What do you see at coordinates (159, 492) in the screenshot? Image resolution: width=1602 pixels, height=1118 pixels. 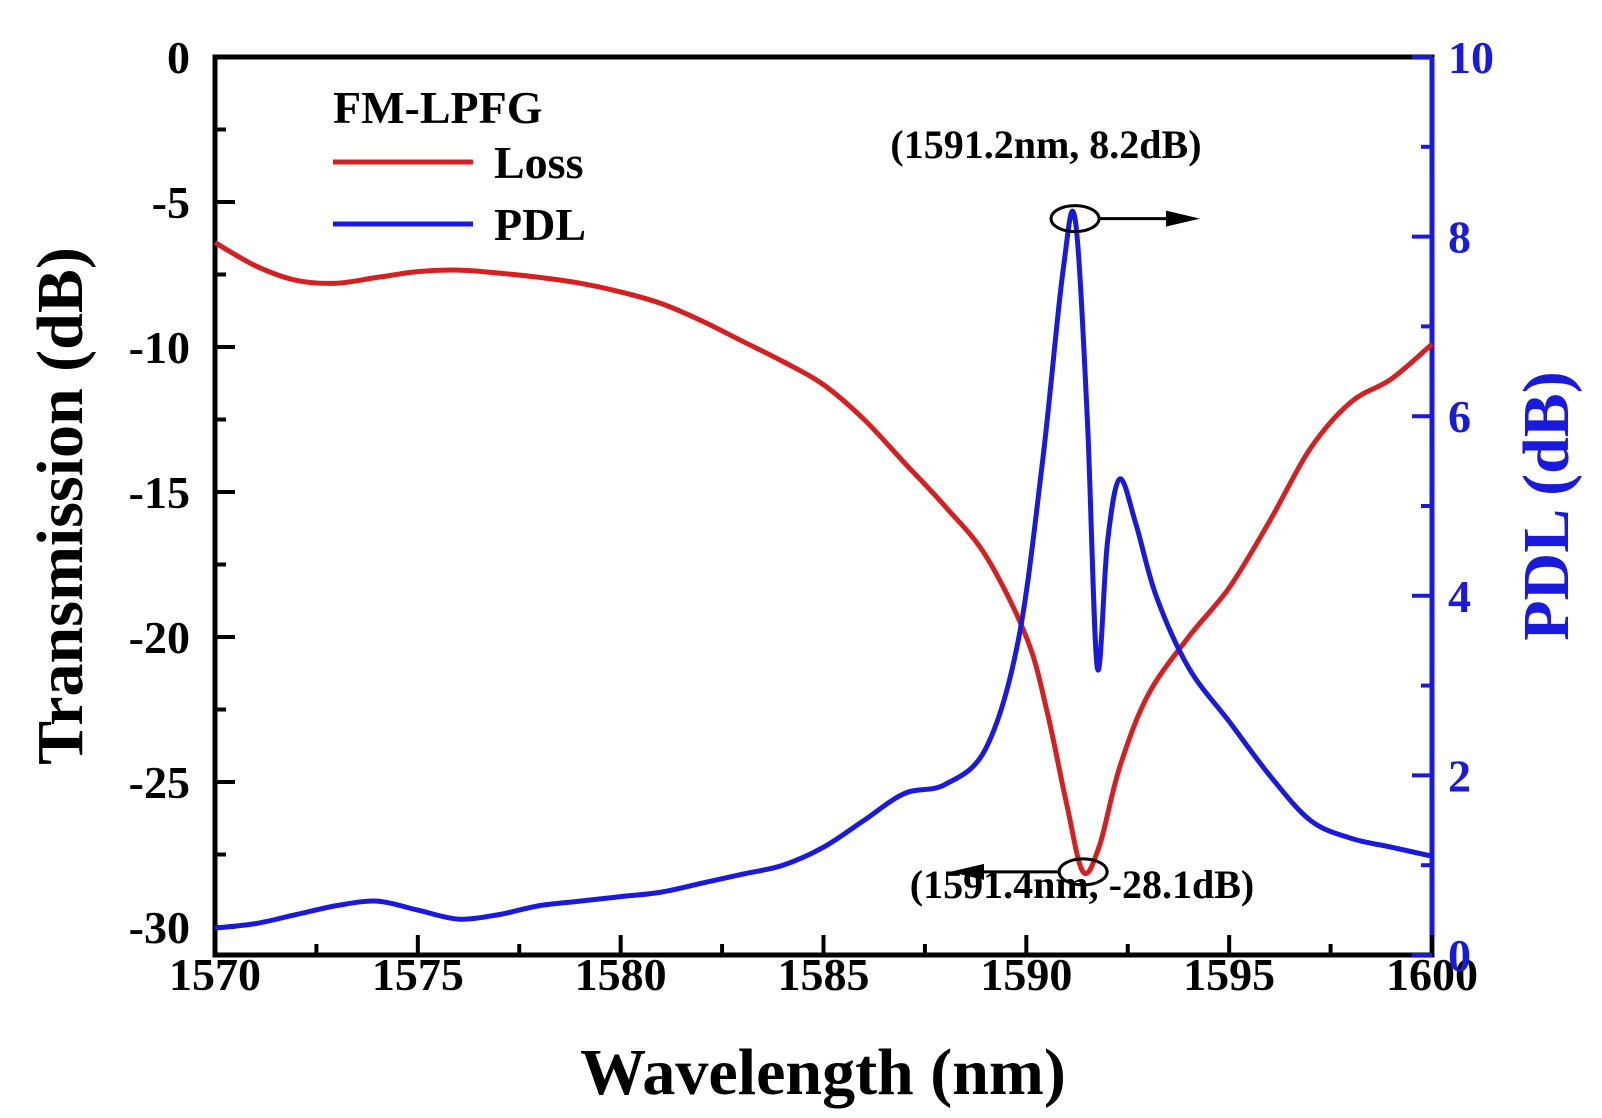 I see `left-tick-label: -15` at bounding box center [159, 492].